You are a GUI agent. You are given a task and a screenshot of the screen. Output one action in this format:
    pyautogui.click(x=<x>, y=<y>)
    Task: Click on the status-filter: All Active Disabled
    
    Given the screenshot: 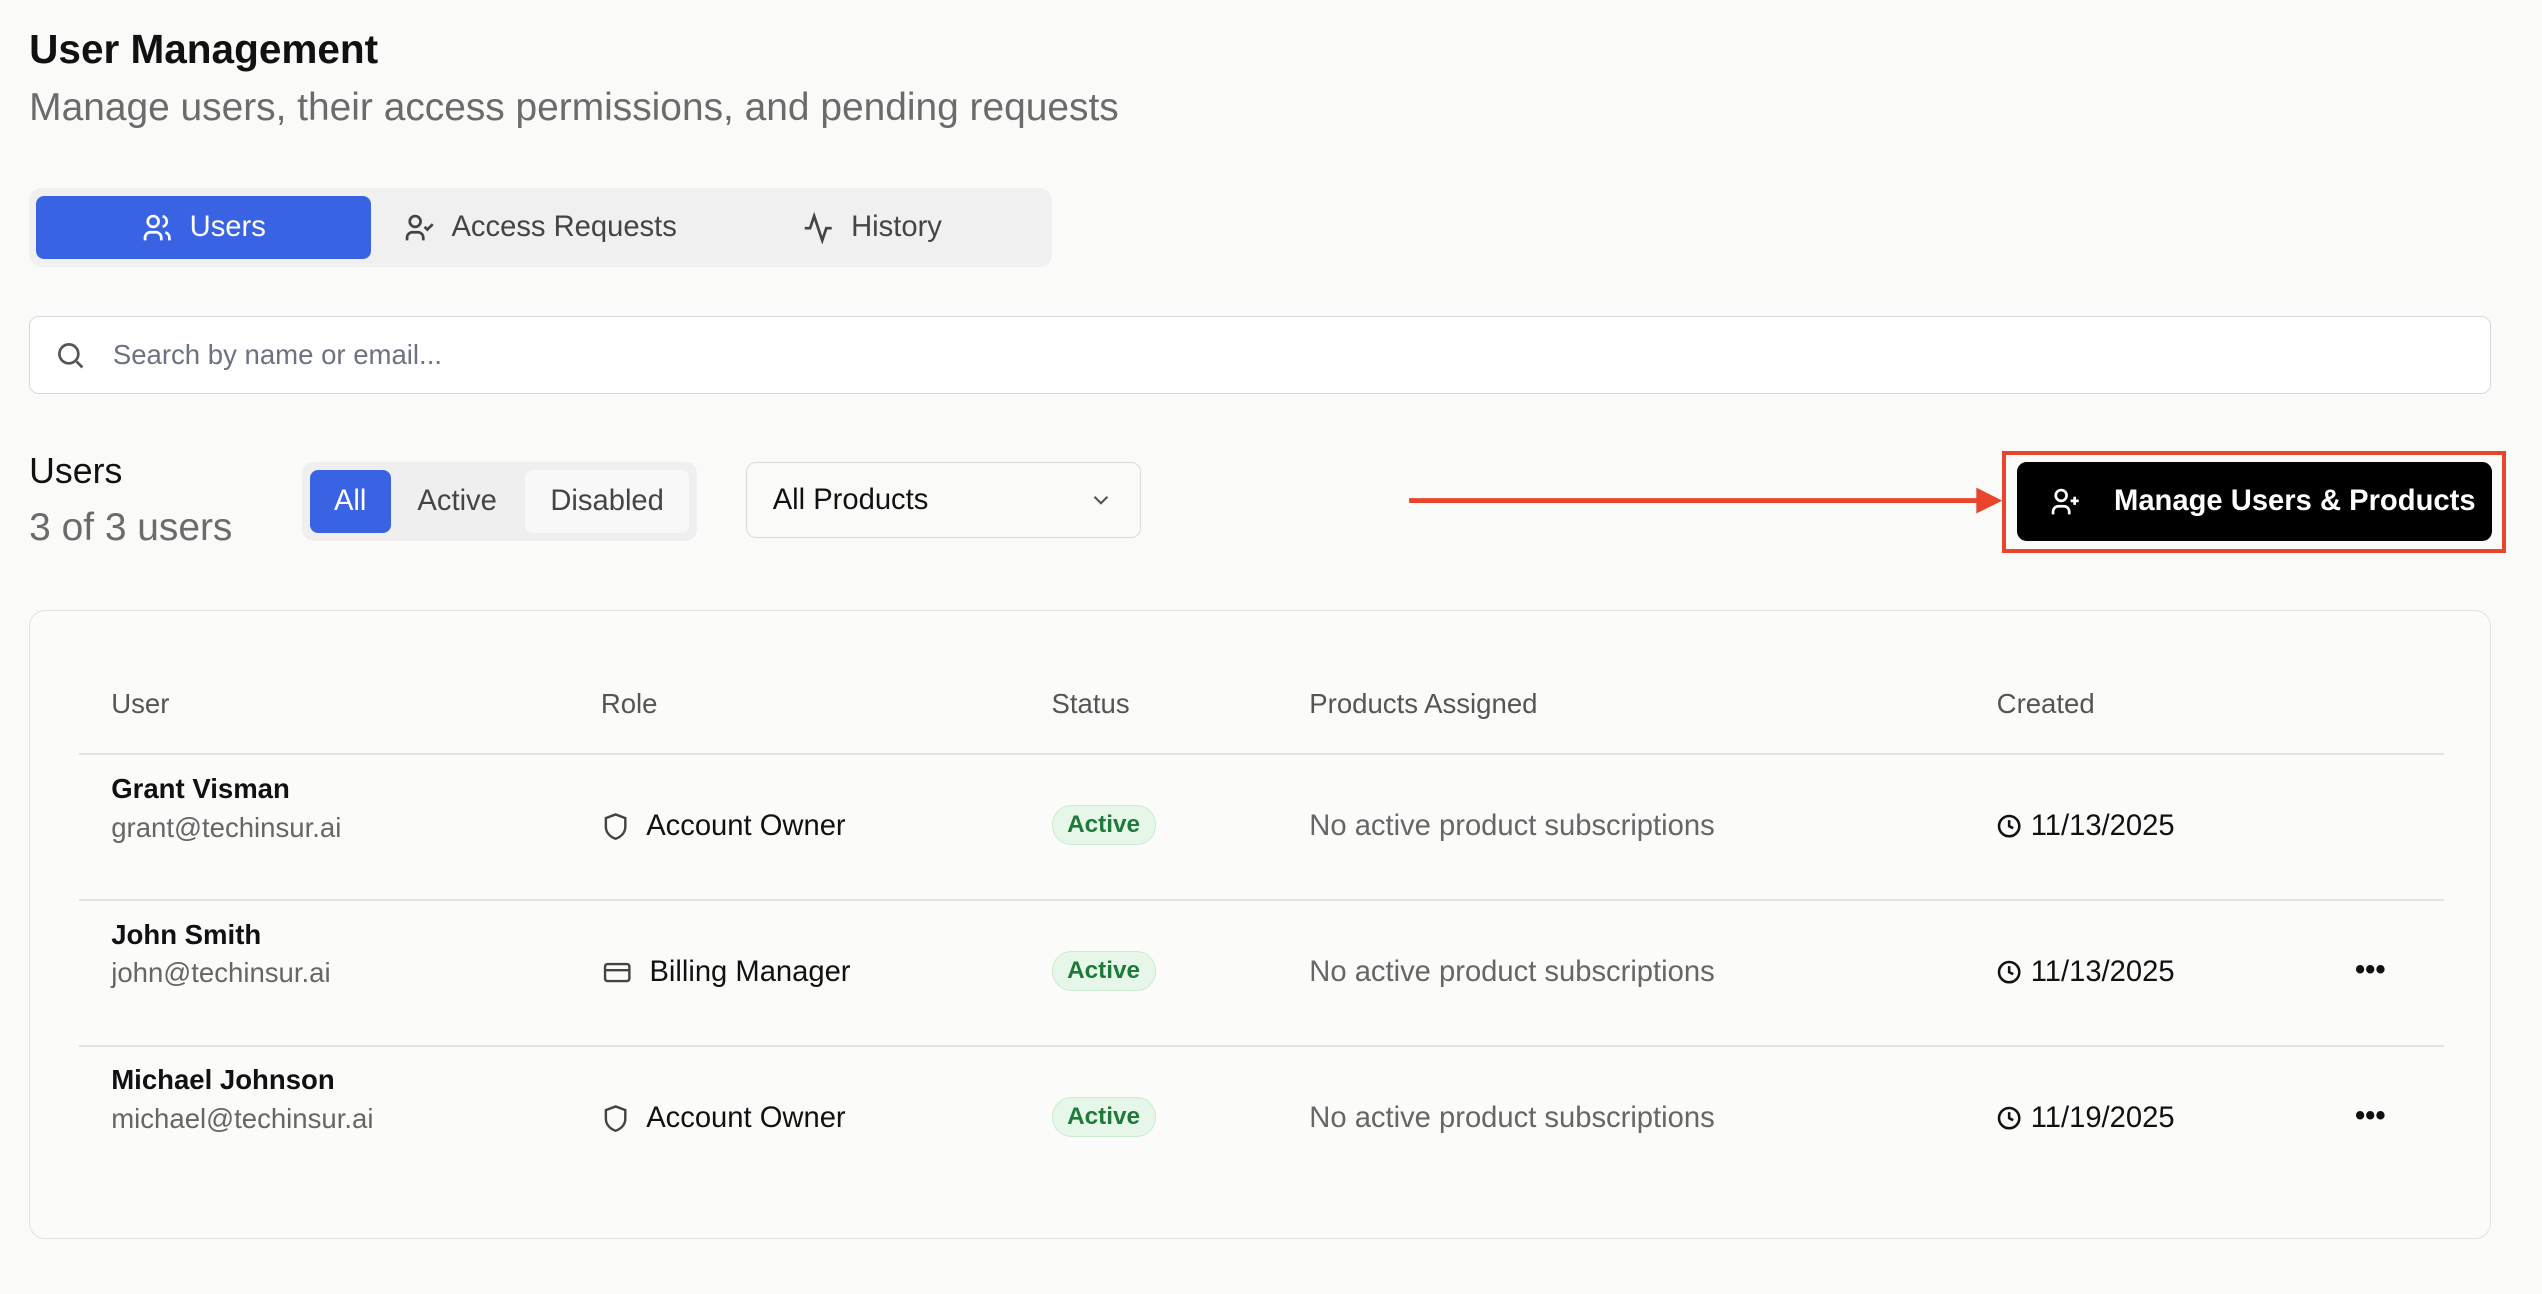 What is the action you would take?
    pyautogui.click(x=499, y=502)
    